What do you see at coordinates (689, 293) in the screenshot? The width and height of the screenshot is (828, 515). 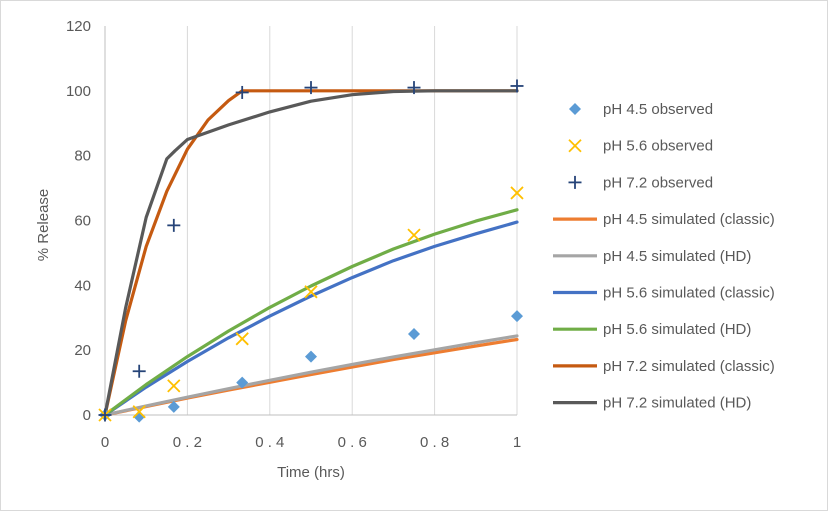 I see `legend-label: pH 5.6 simulated (classic)` at bounding box center [689, 293].